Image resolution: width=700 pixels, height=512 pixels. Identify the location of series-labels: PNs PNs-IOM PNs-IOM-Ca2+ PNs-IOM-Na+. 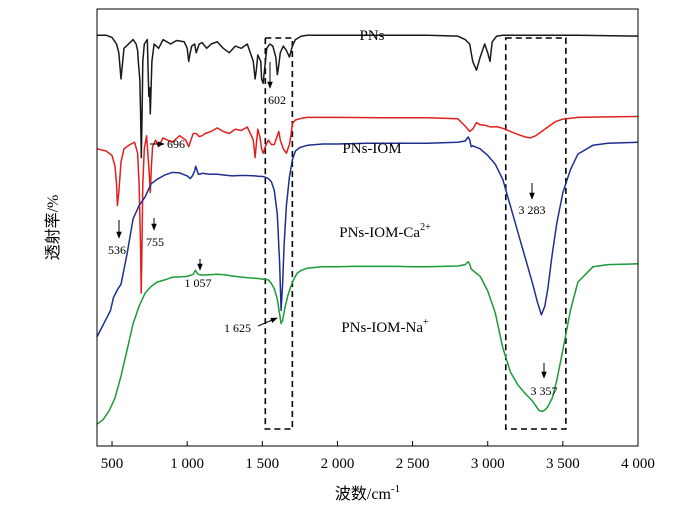
(385, 182).